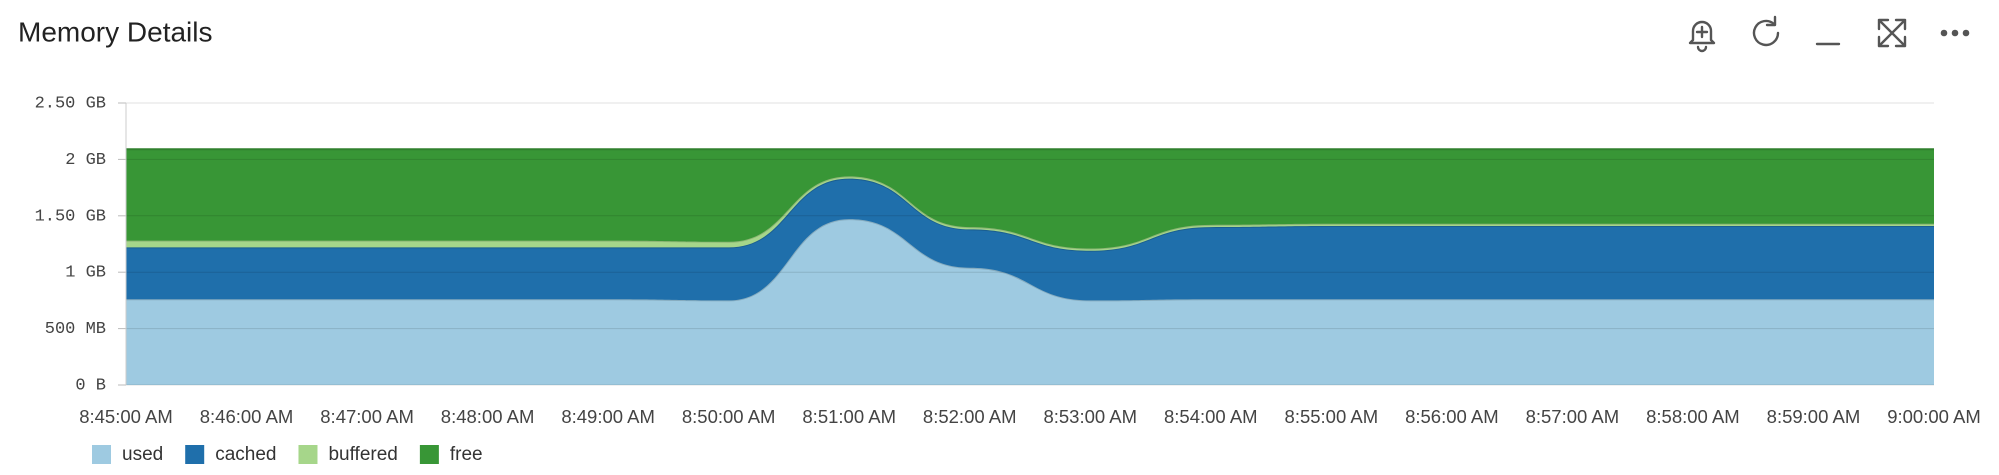 This screenshot has height=475, width=1999. I want to click on y-tick-label: 500 MB, so click(75, 329).